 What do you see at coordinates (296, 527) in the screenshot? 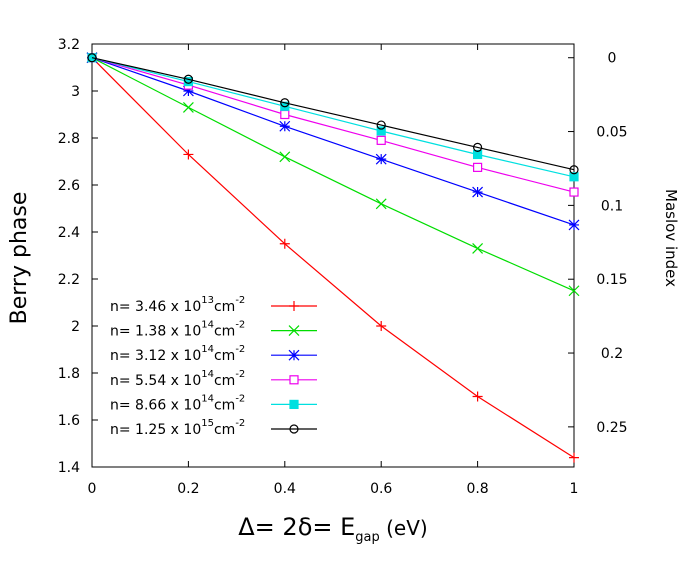
I see `x-axis-title-main: Δ= 2δ= E` at bounding box center [296, 527].